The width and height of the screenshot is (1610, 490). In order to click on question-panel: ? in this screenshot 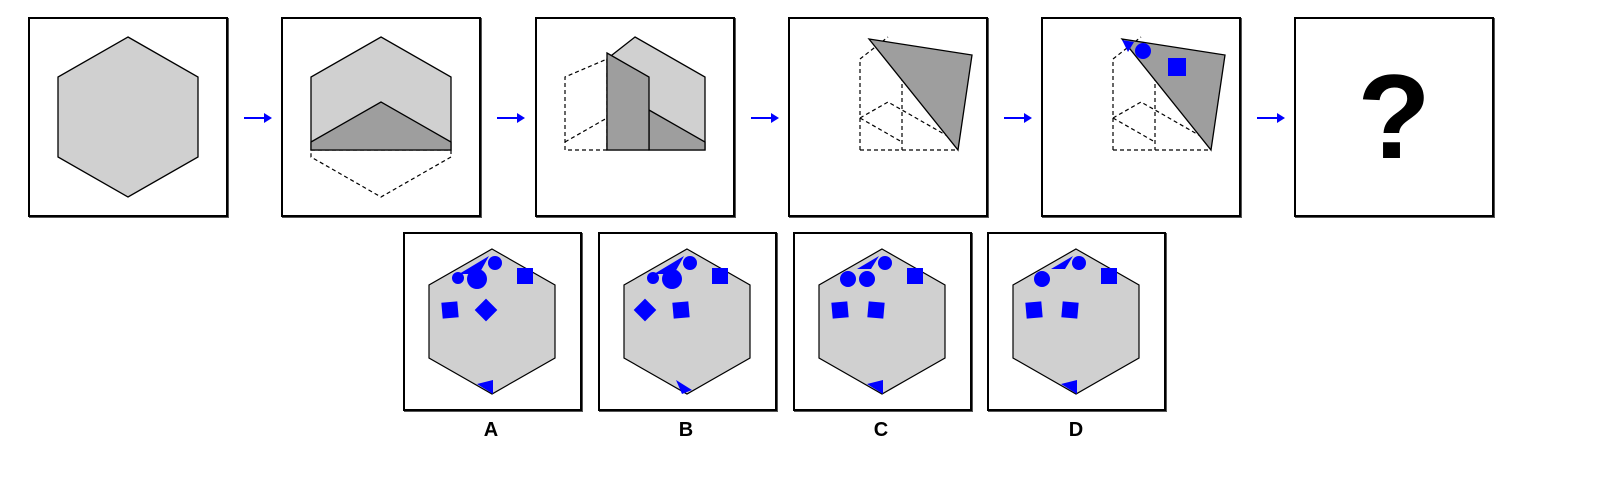, I will do `click(1394, 117)`.